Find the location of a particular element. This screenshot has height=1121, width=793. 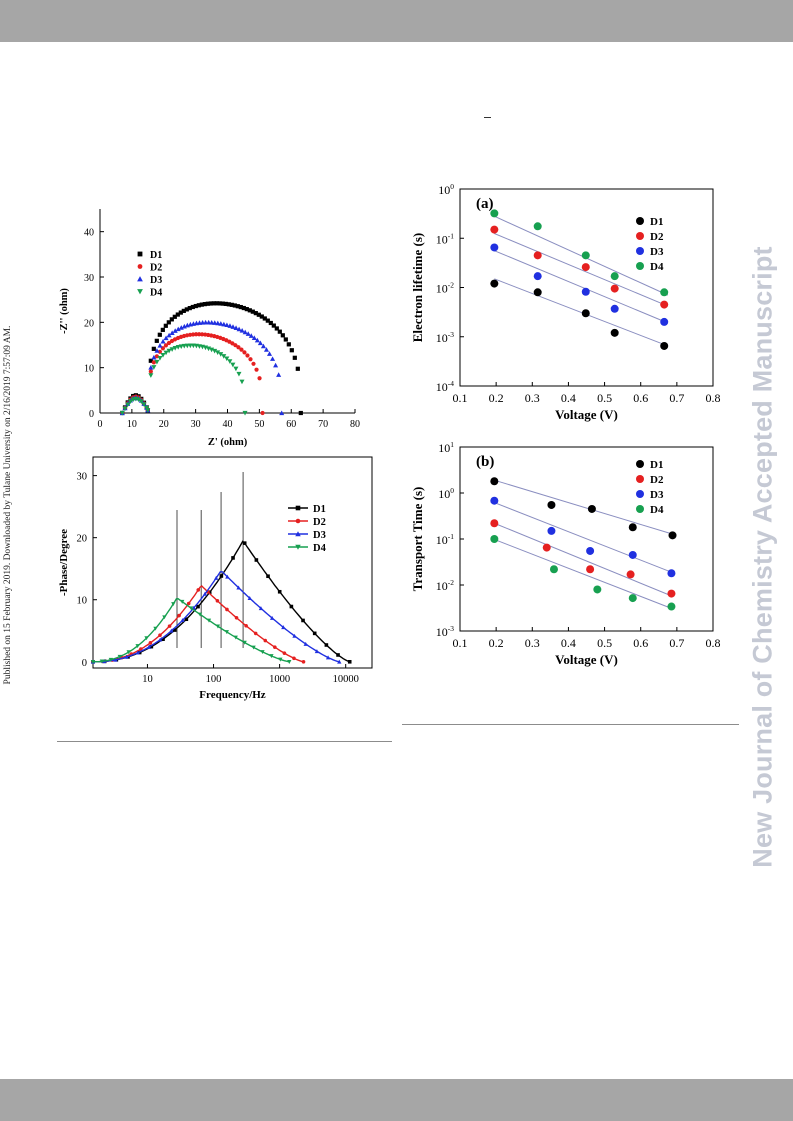

nyquist-y-tick-label: 0 is located at coordinates (91, 414).